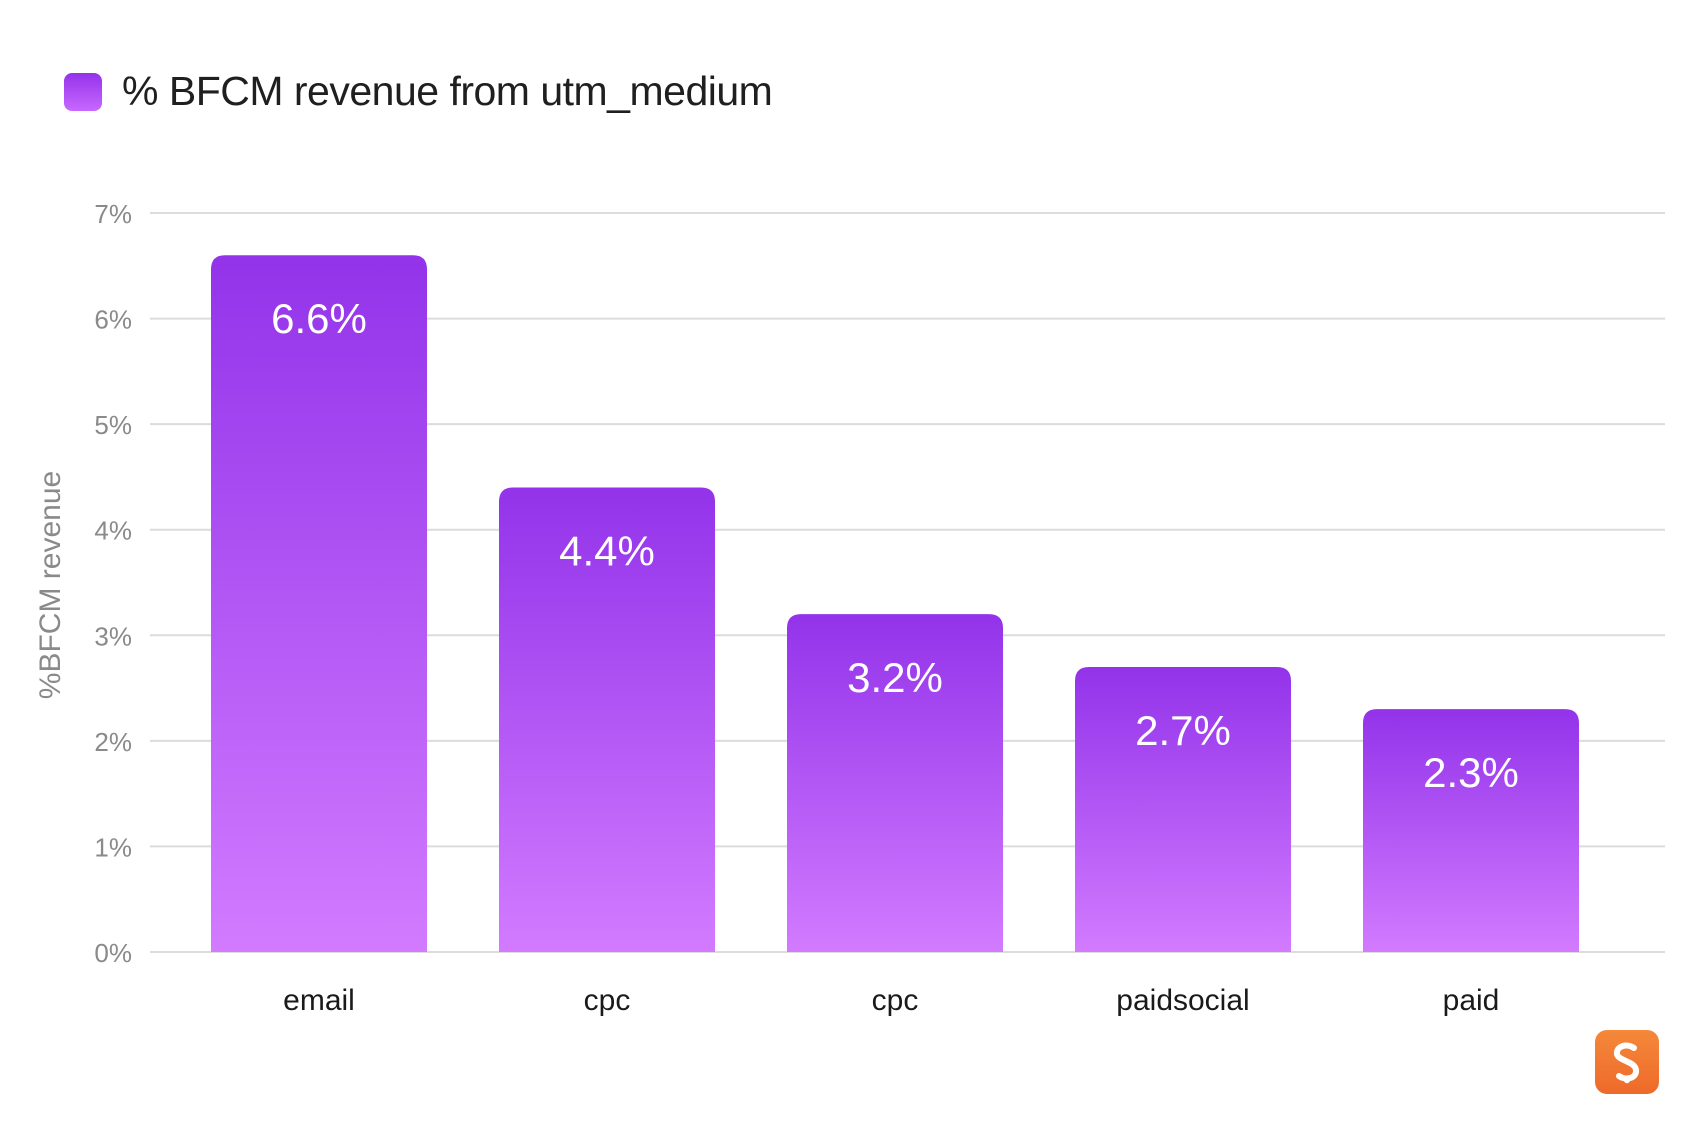 The width and height of the screenshot is (1700, 1144). What do you see at coordinates (113, 583) in the screenshot?
I see `y-axis-ticks: 0% 1% 2% 3% 4% 5% 6% 7%` at bounding box center [113, 583].